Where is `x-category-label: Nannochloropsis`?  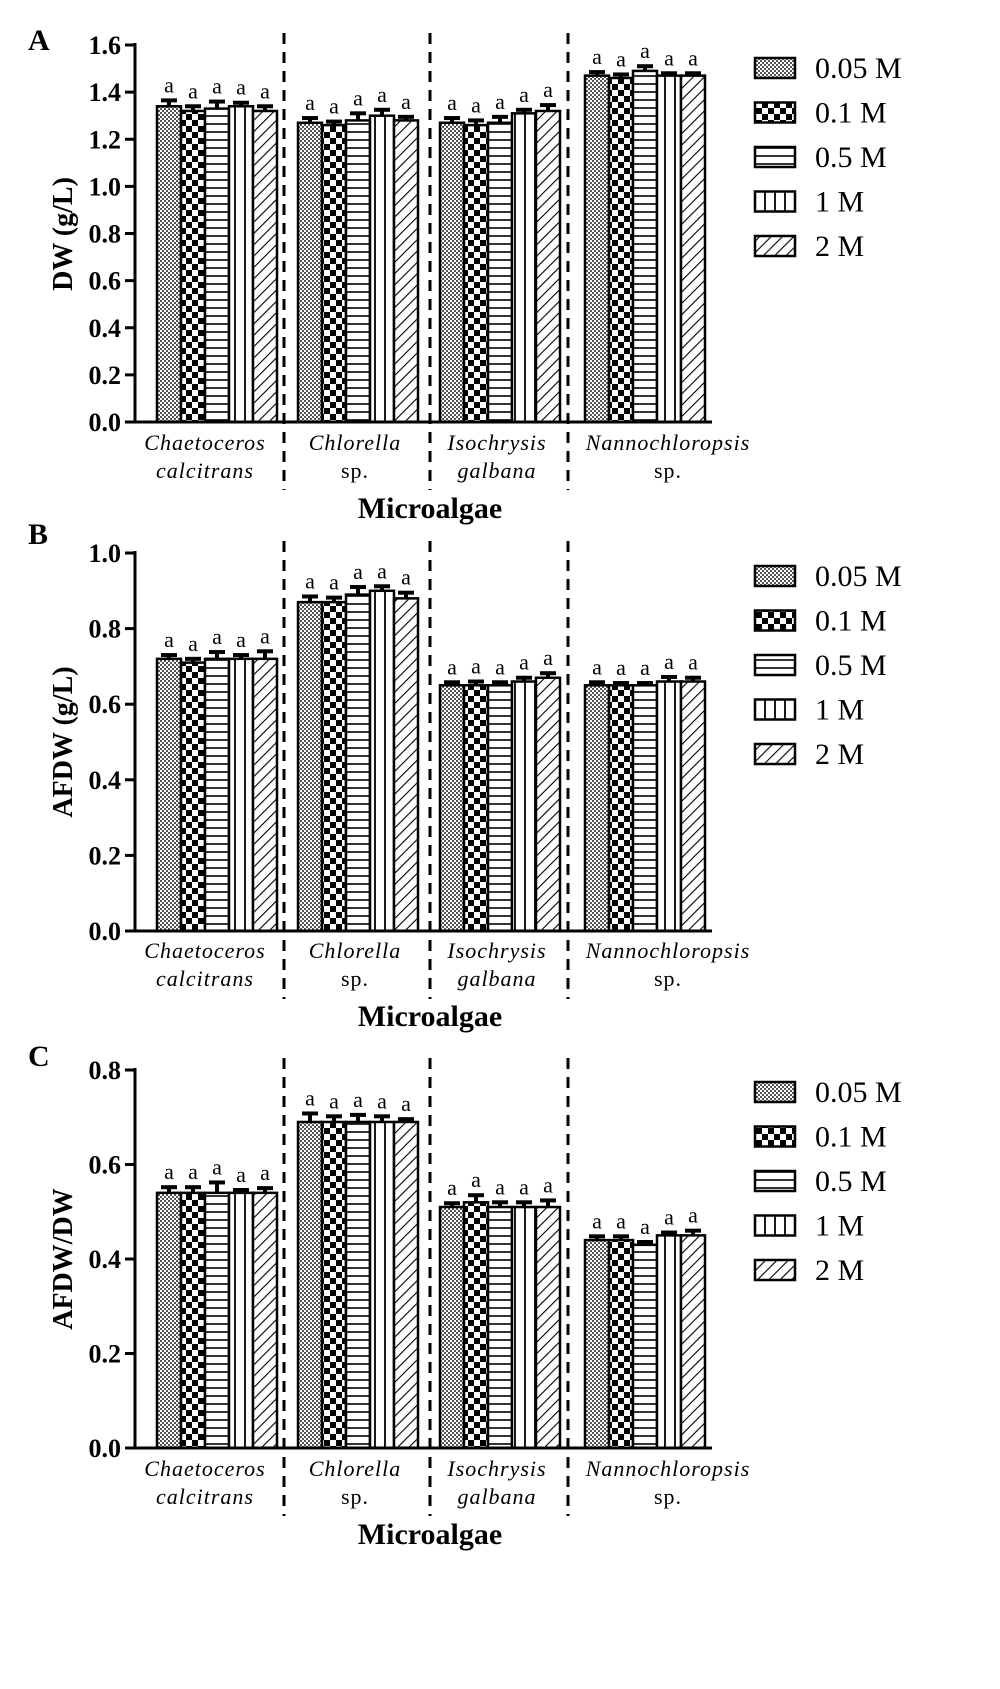
x-category-label: Nannochloropsis is located at coordinates (668, 950).